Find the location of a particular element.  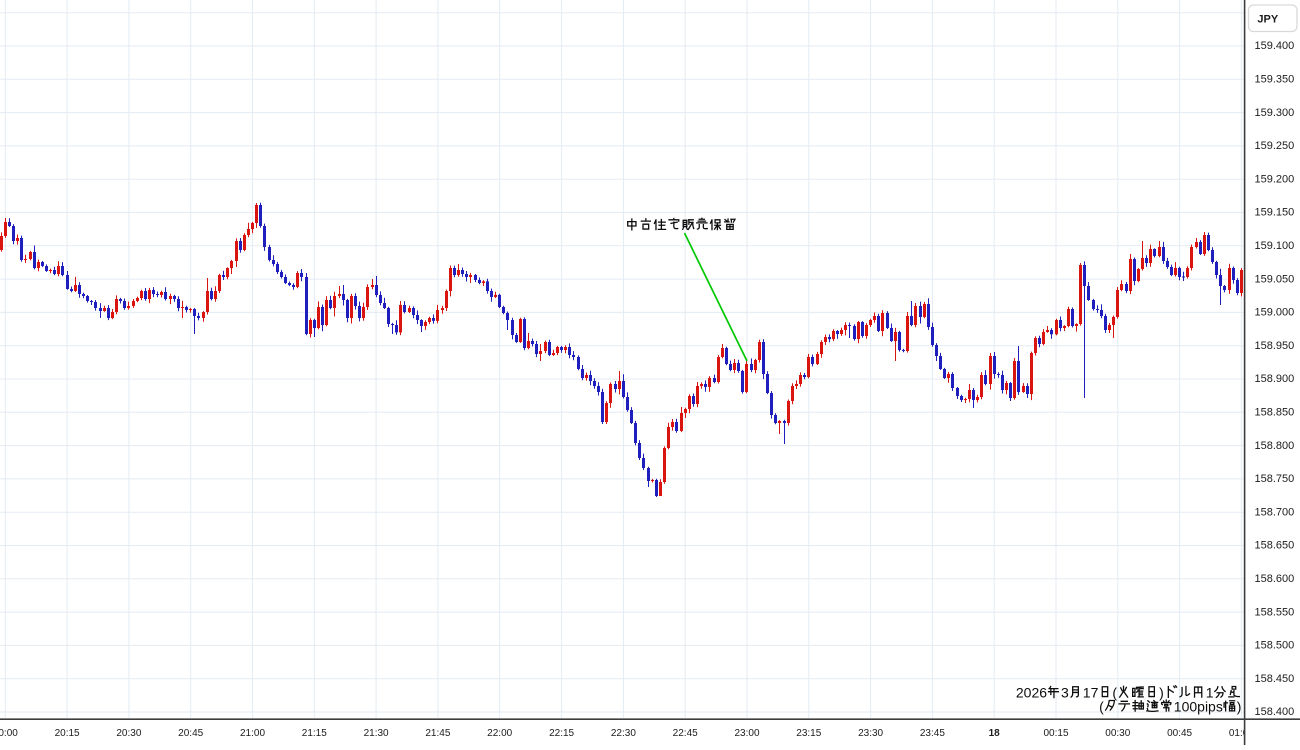

svg-text: 00:15 is located at coordinates (1055, 733).